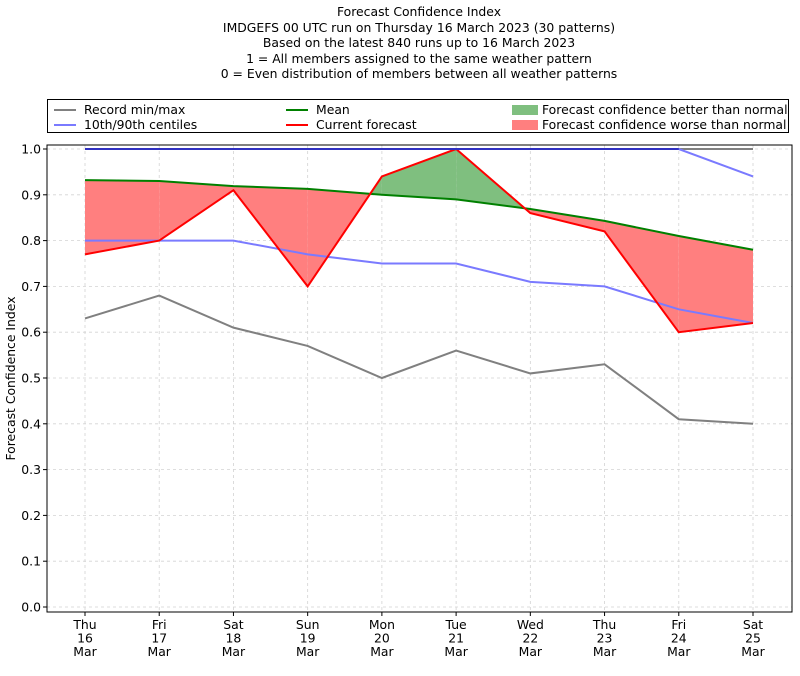 This screenshot has width=800, height=676. I want to click on x-tick-label: Tue, so click(456, 624).